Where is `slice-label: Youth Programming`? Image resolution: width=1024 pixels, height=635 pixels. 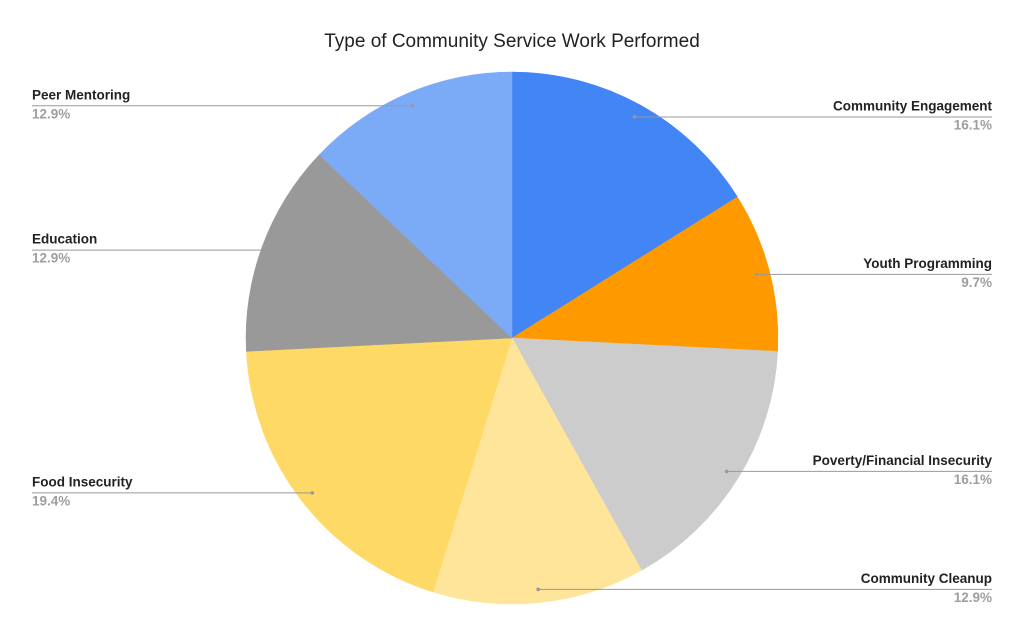
slice-label: Youth Programming is located at coordinates (927, 263).